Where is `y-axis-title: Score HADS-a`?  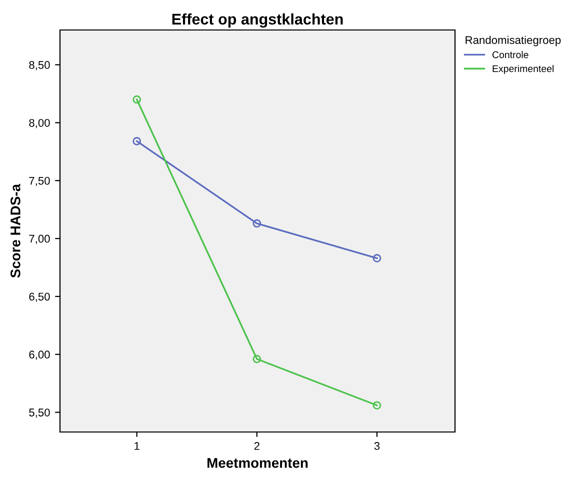
y-axis-title: Score HADS-a is located at coordinates (15, 231).